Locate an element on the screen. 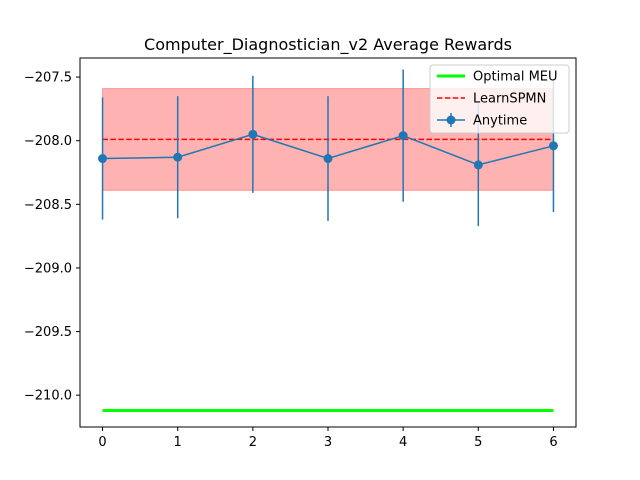 Image resolution: width=640 pixels, height=480 pixels. legend-label-learnspmn: LearnSPMN is located at coordinates (509, 99).